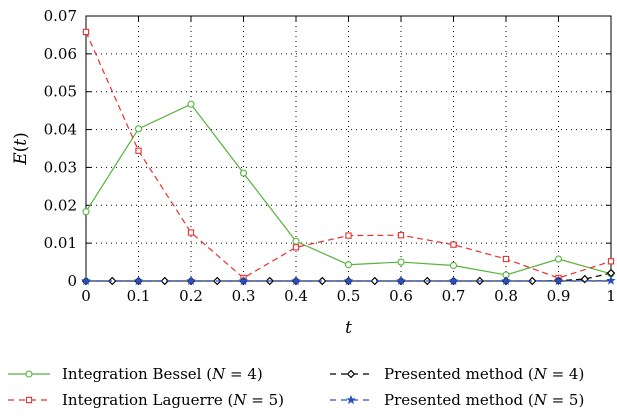  I want to click on y-tick-label: 0.06, so click(60, 54).